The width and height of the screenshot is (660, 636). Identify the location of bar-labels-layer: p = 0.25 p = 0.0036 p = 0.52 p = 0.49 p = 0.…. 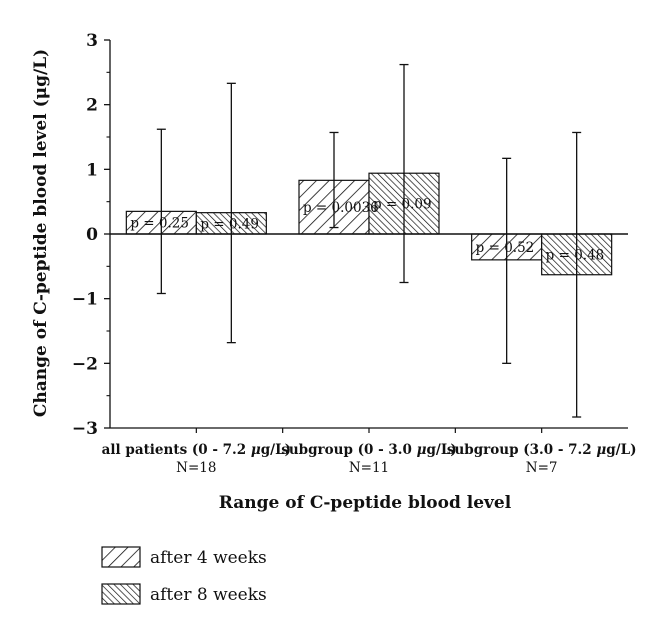
(367, 230).